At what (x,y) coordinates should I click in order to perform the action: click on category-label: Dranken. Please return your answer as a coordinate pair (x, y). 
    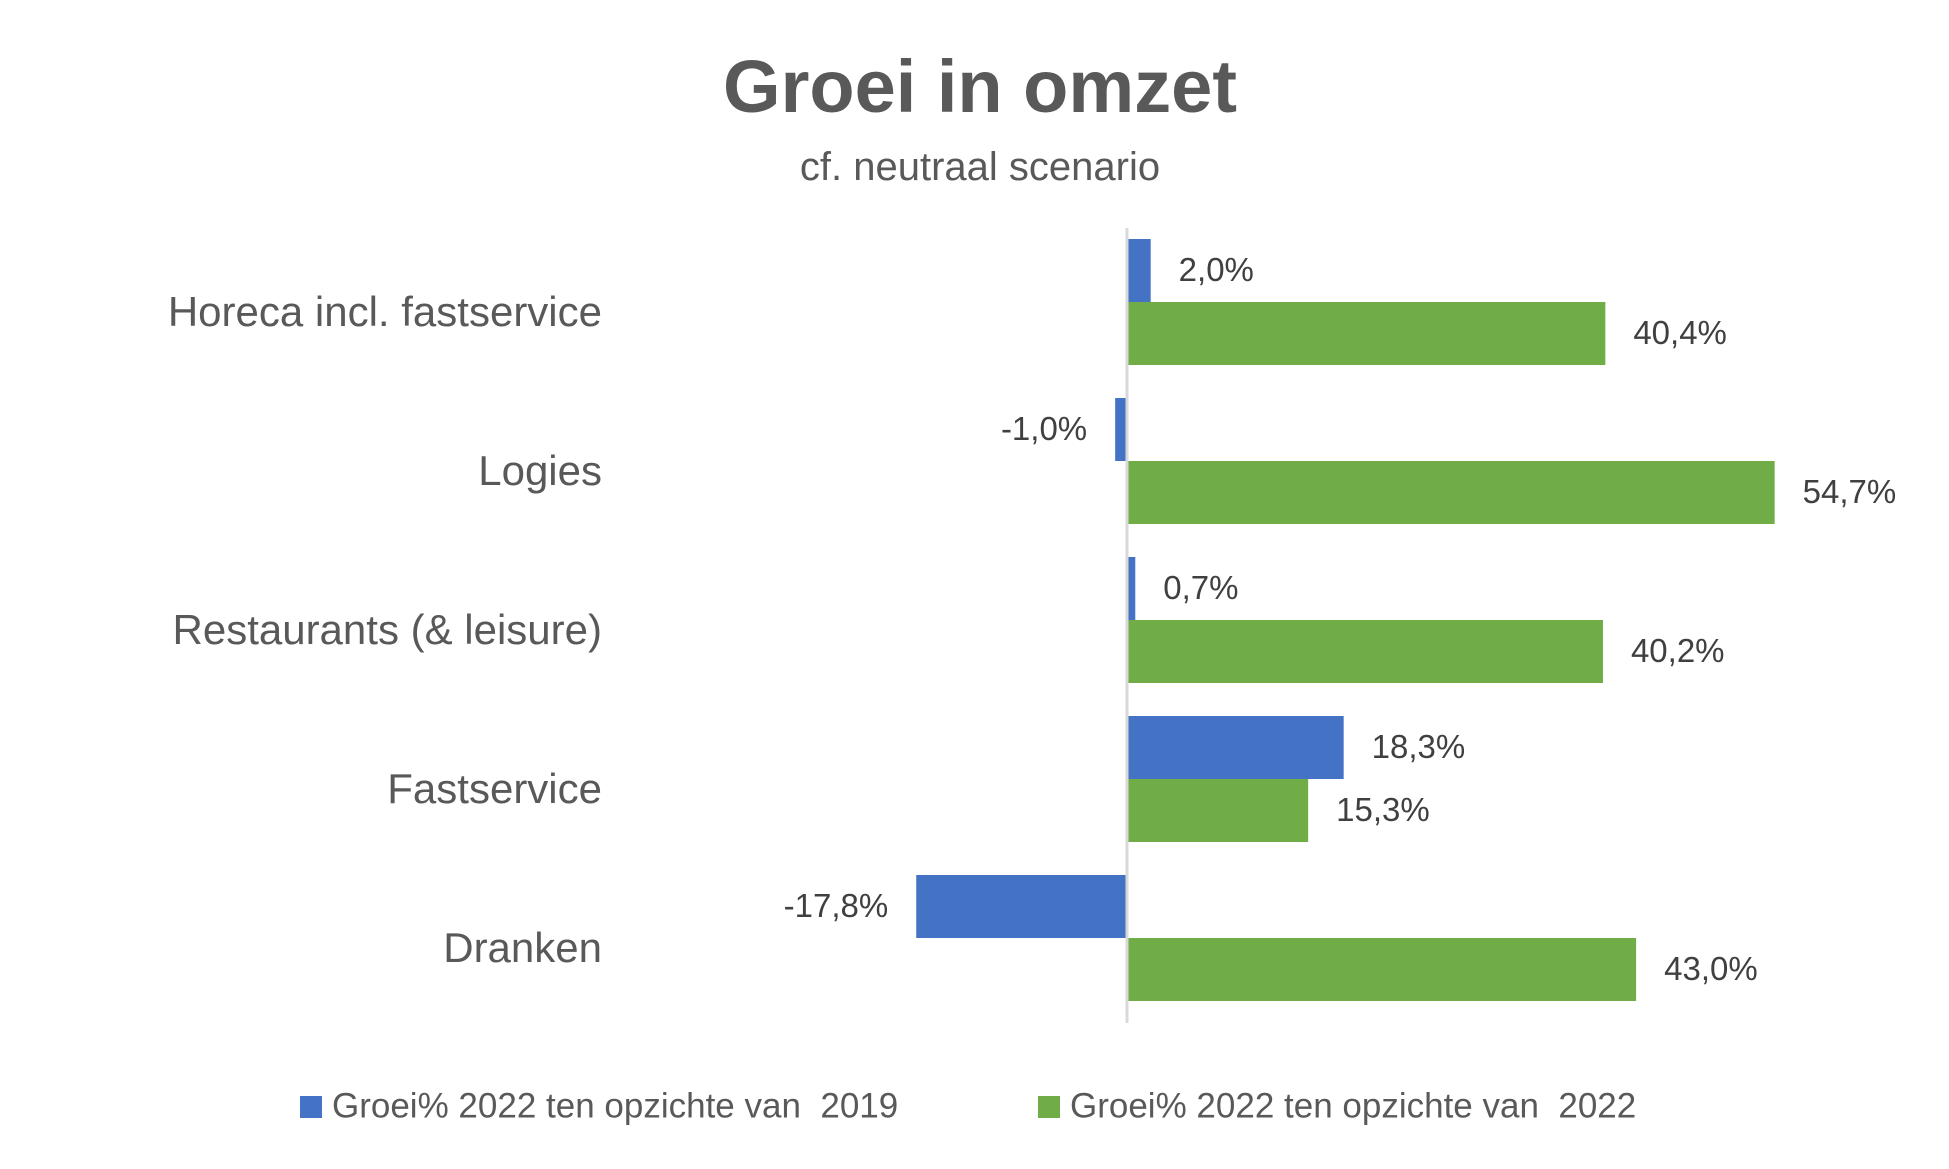
    Looking at the image, I should click on (522, 947).